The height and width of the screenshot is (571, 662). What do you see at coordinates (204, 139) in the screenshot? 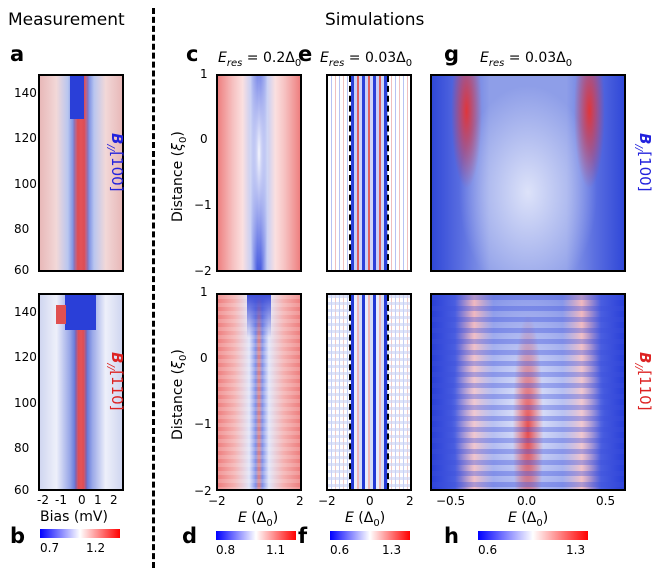
I see `sim-ytick-top-0: 0` at bounding box center [204, 139].